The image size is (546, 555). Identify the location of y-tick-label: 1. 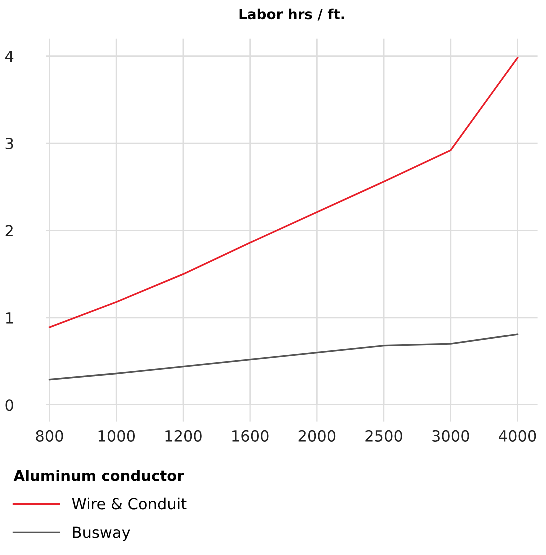
(10, 318).